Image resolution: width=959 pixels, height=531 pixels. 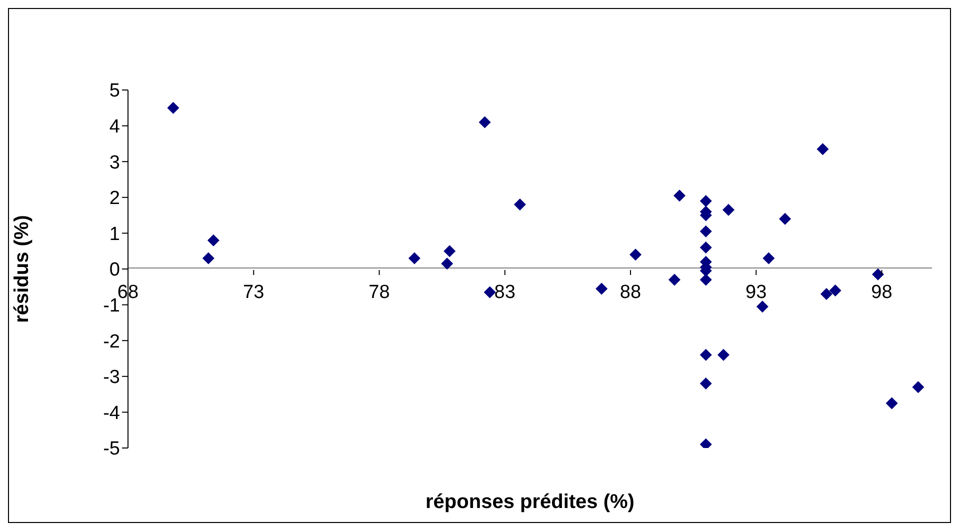 I want to click on y-tick-label: 0, so click(x=114, y=270).